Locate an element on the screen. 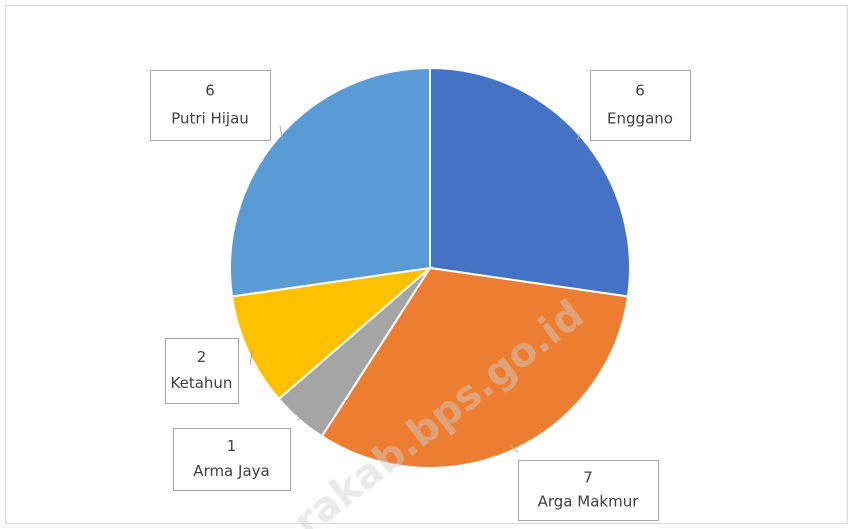 This screenshot has height=529, width=853. category-label: Arga Makmur is located at coordinates (589, 502).